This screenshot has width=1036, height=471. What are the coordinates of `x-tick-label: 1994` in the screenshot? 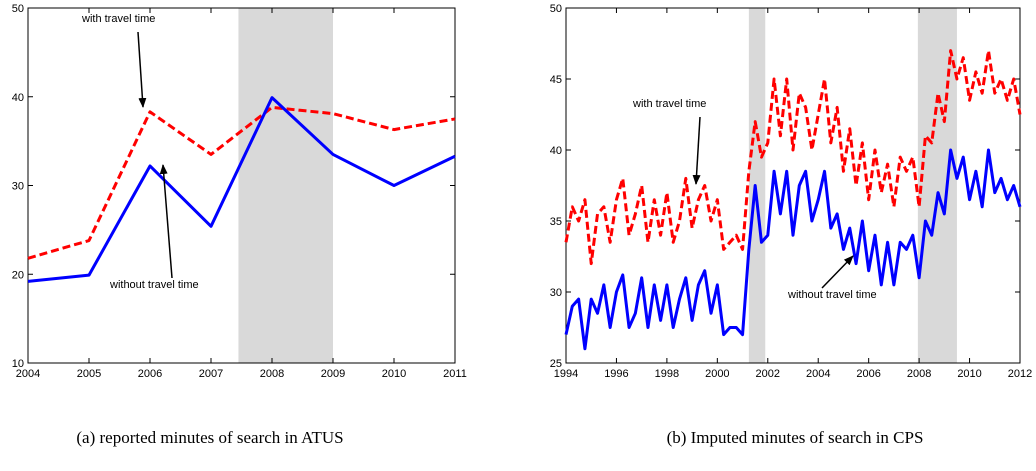 It's located at (566, 374).